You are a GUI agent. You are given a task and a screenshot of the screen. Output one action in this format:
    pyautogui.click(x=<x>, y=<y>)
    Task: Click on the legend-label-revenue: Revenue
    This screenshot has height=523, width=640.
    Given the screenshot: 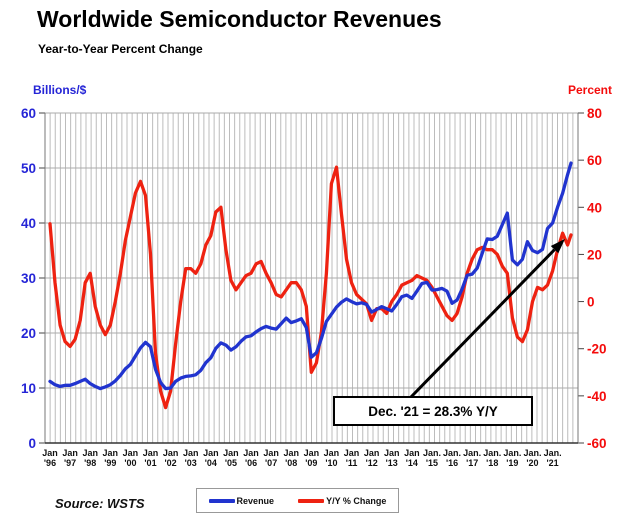 What is the action you would take?
    pyautogui.click(x=255, y=500)
    